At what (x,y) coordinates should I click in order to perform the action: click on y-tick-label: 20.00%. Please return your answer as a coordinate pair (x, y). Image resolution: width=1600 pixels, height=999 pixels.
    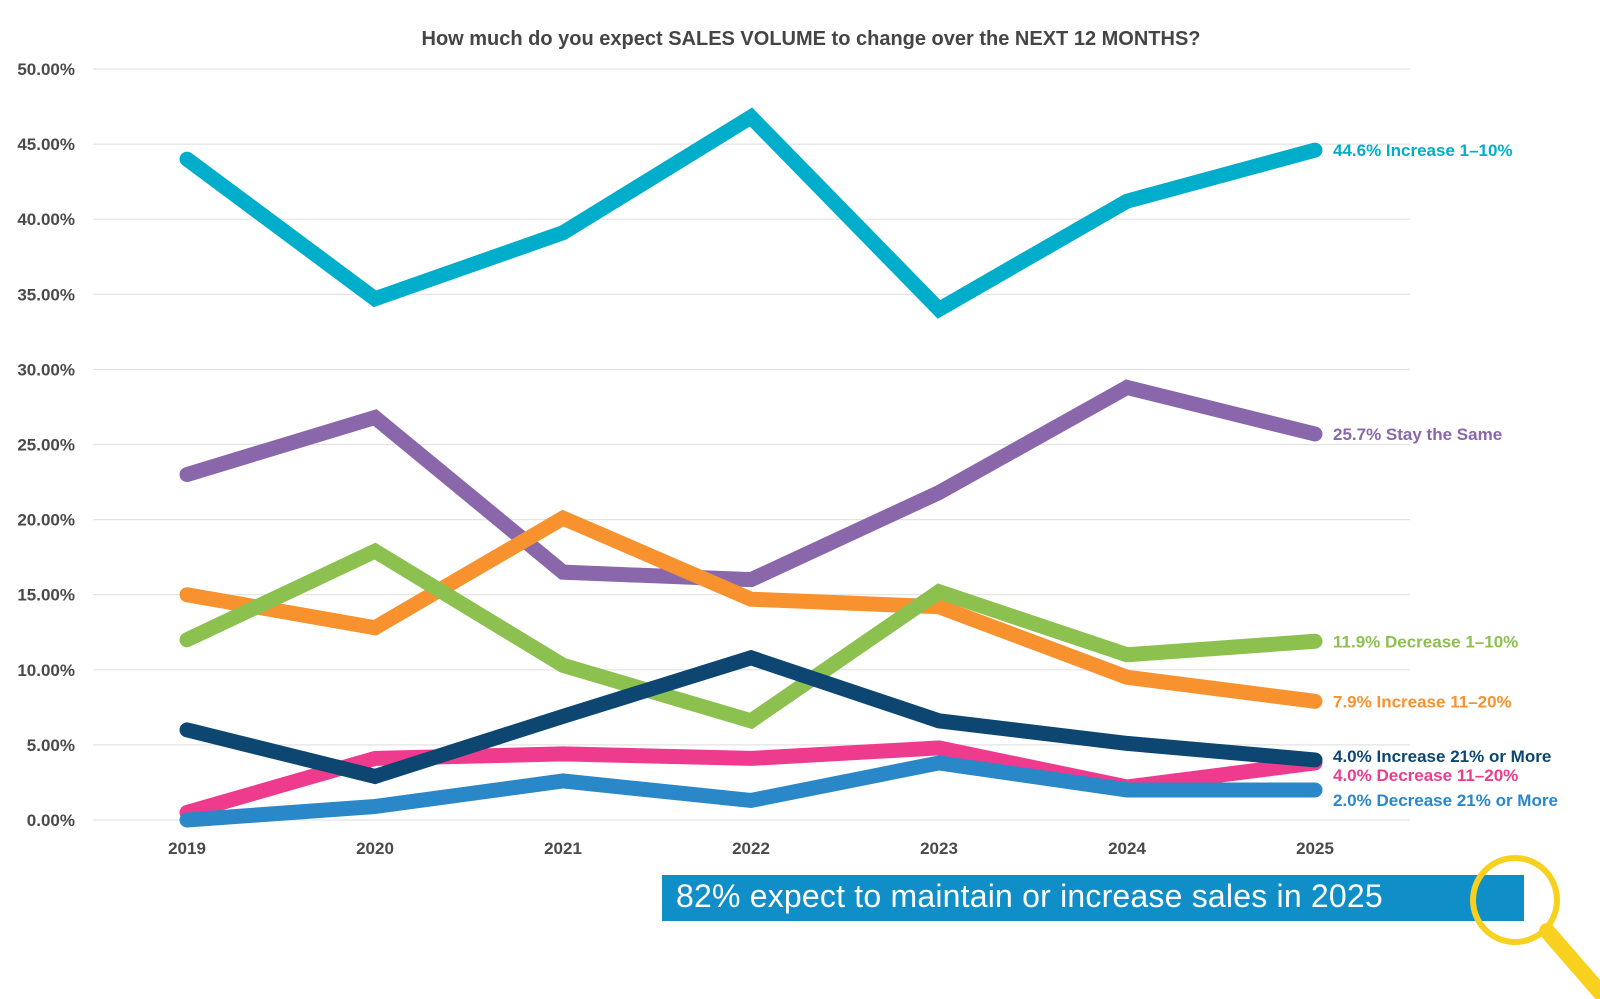
    Looking at the image, I should click on (46, 520).